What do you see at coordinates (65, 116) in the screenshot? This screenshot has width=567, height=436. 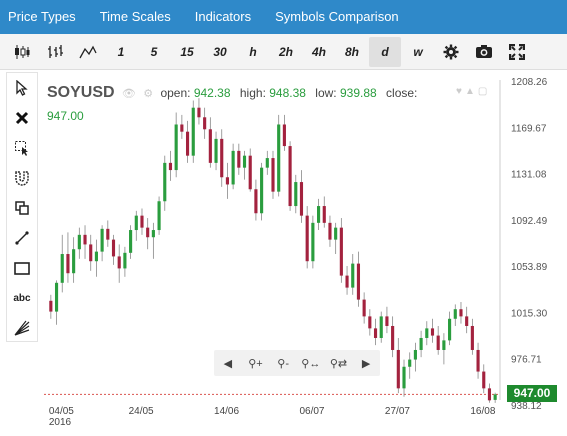 I see `close-value: 947.00` at bounding box center [65, 116].